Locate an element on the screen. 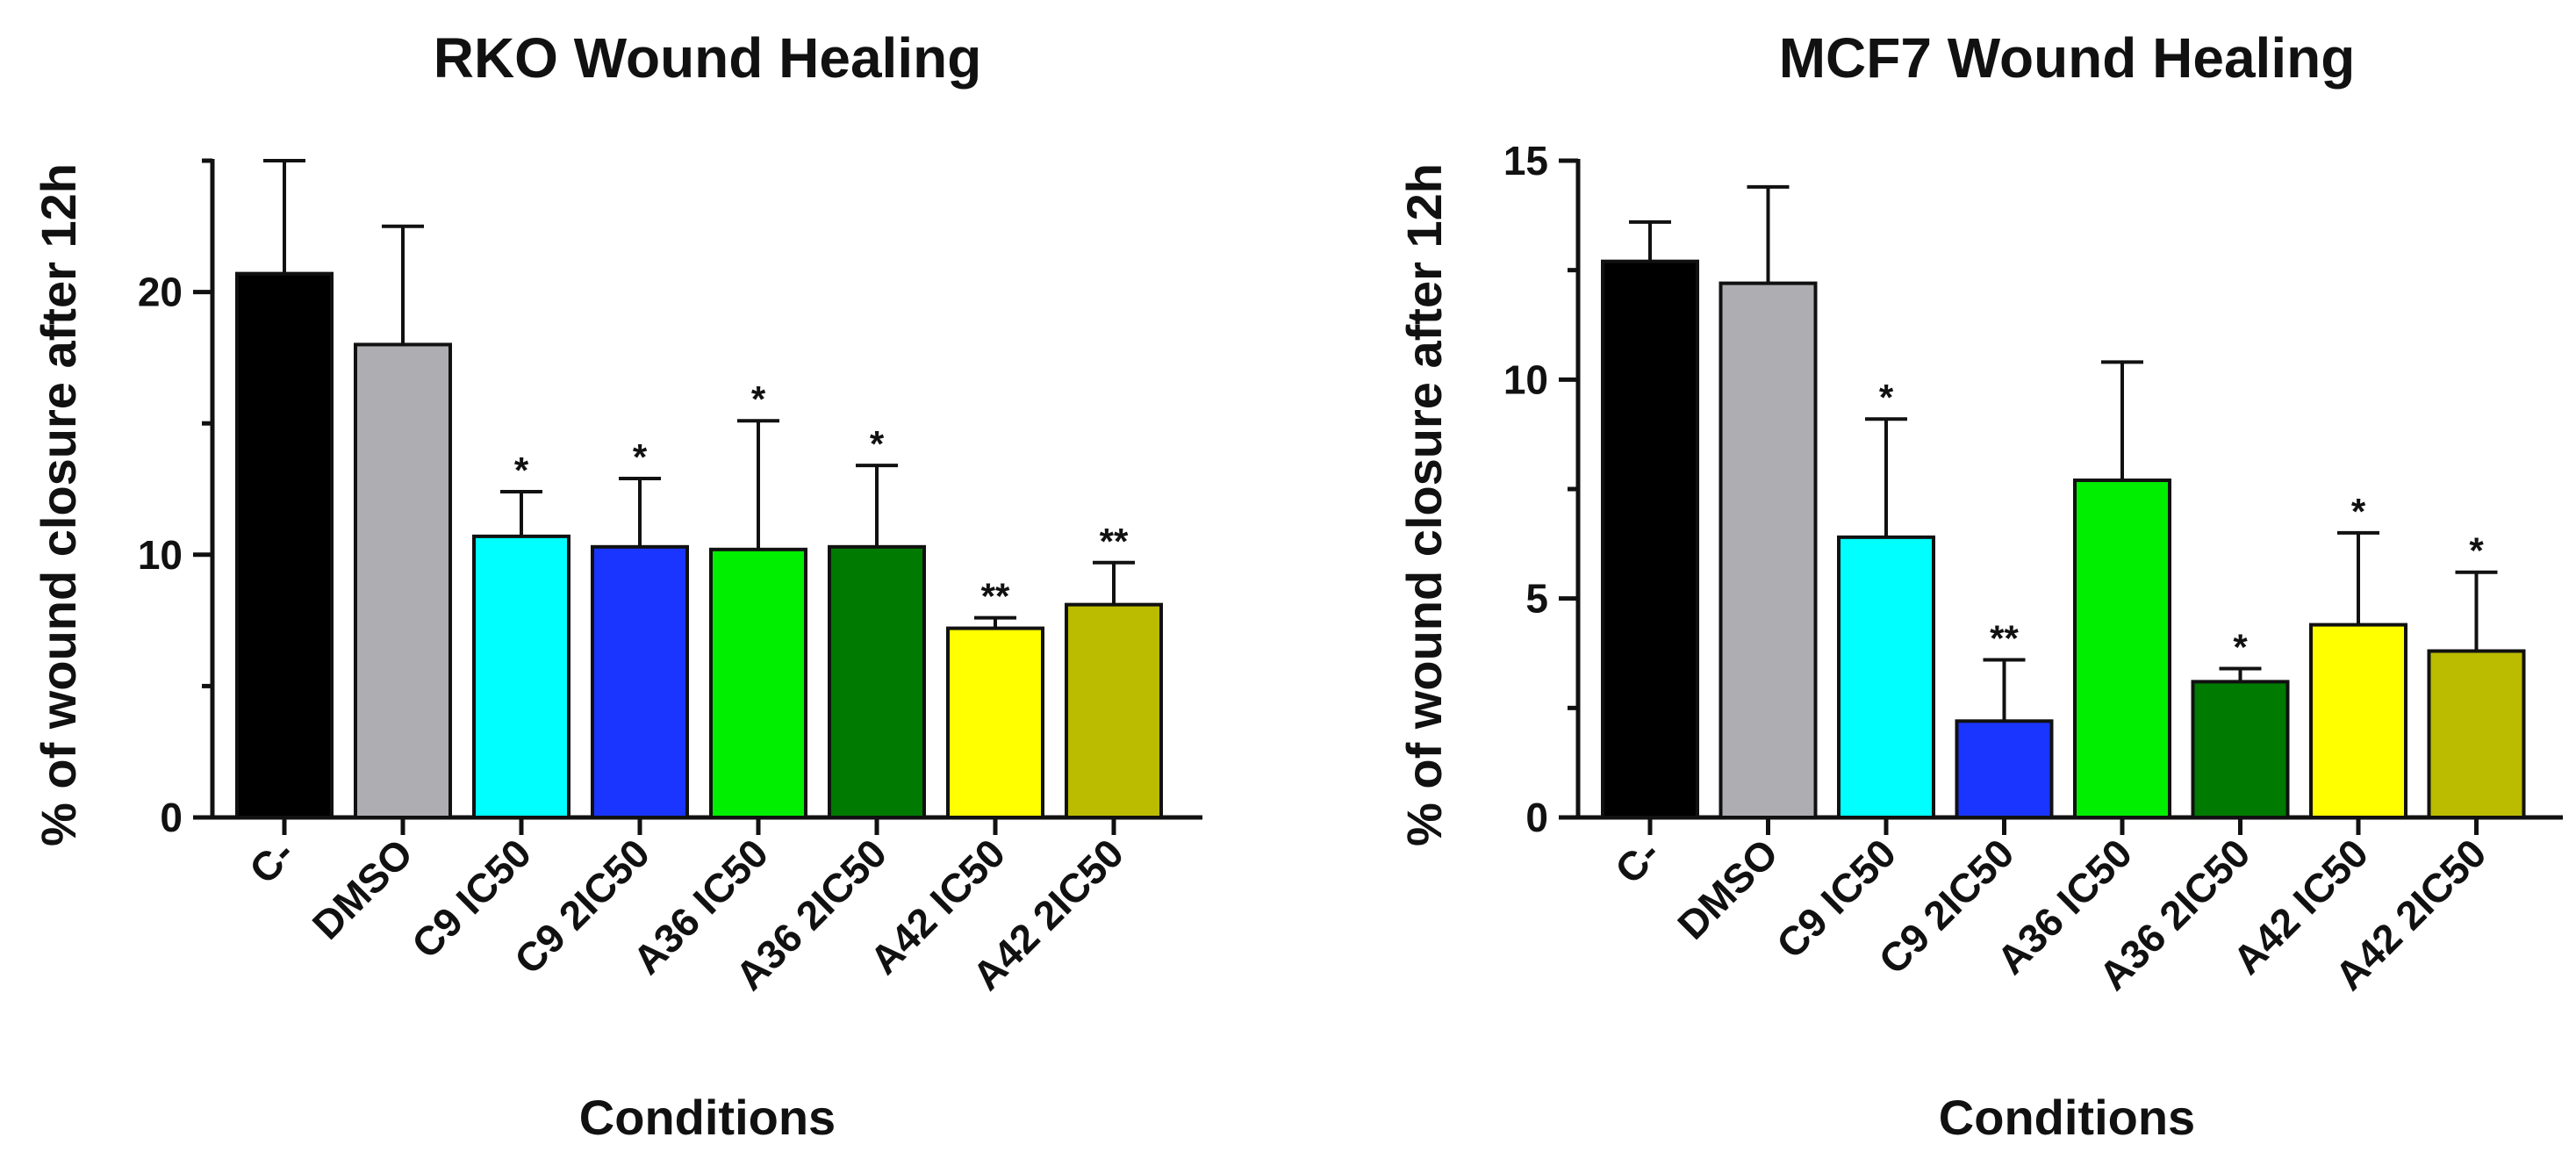  chart-title: RKO Wound Healing is located at coordinates (708, 58).